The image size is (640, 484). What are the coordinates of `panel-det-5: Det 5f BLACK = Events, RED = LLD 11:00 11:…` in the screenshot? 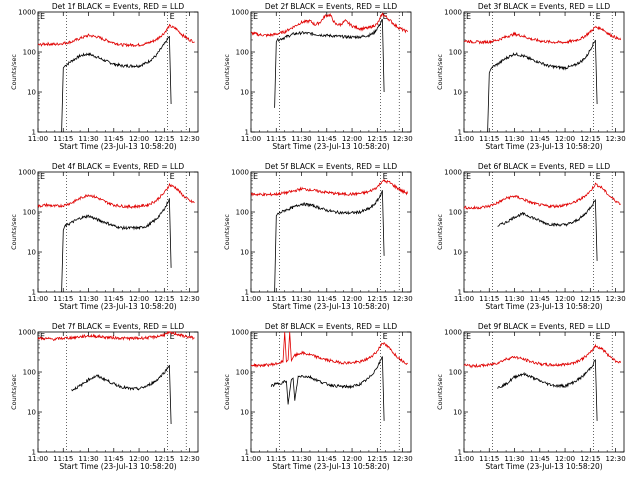 It's located at (318, 236).